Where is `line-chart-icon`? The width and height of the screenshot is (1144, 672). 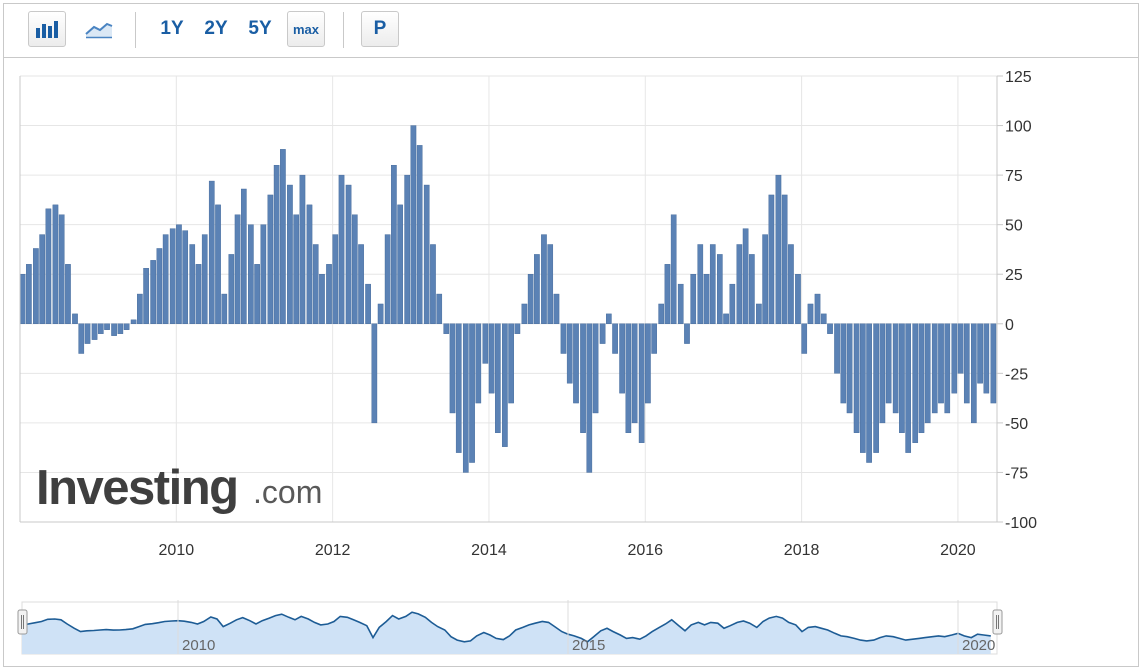
line-chart-icon is located at coordinates (99, 30).